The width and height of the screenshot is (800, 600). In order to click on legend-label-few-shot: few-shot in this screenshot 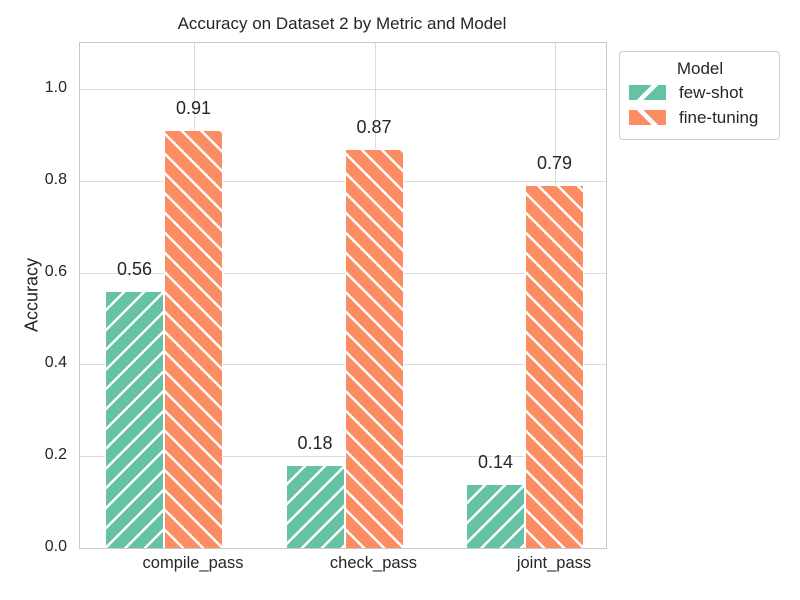, I will do `click(711, 92)`.